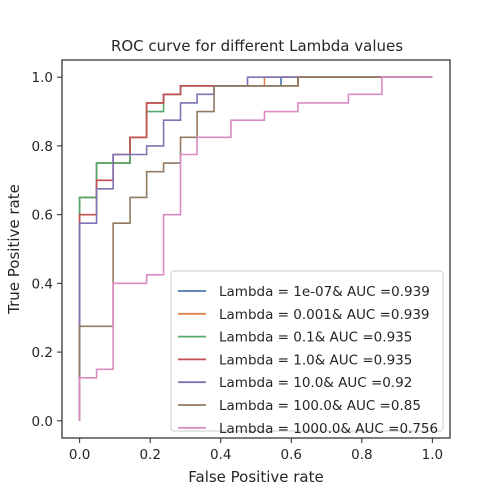 This screenshot has height=500, width=500. I want to click on y-tick-label: 0.2, so click(42, 353).